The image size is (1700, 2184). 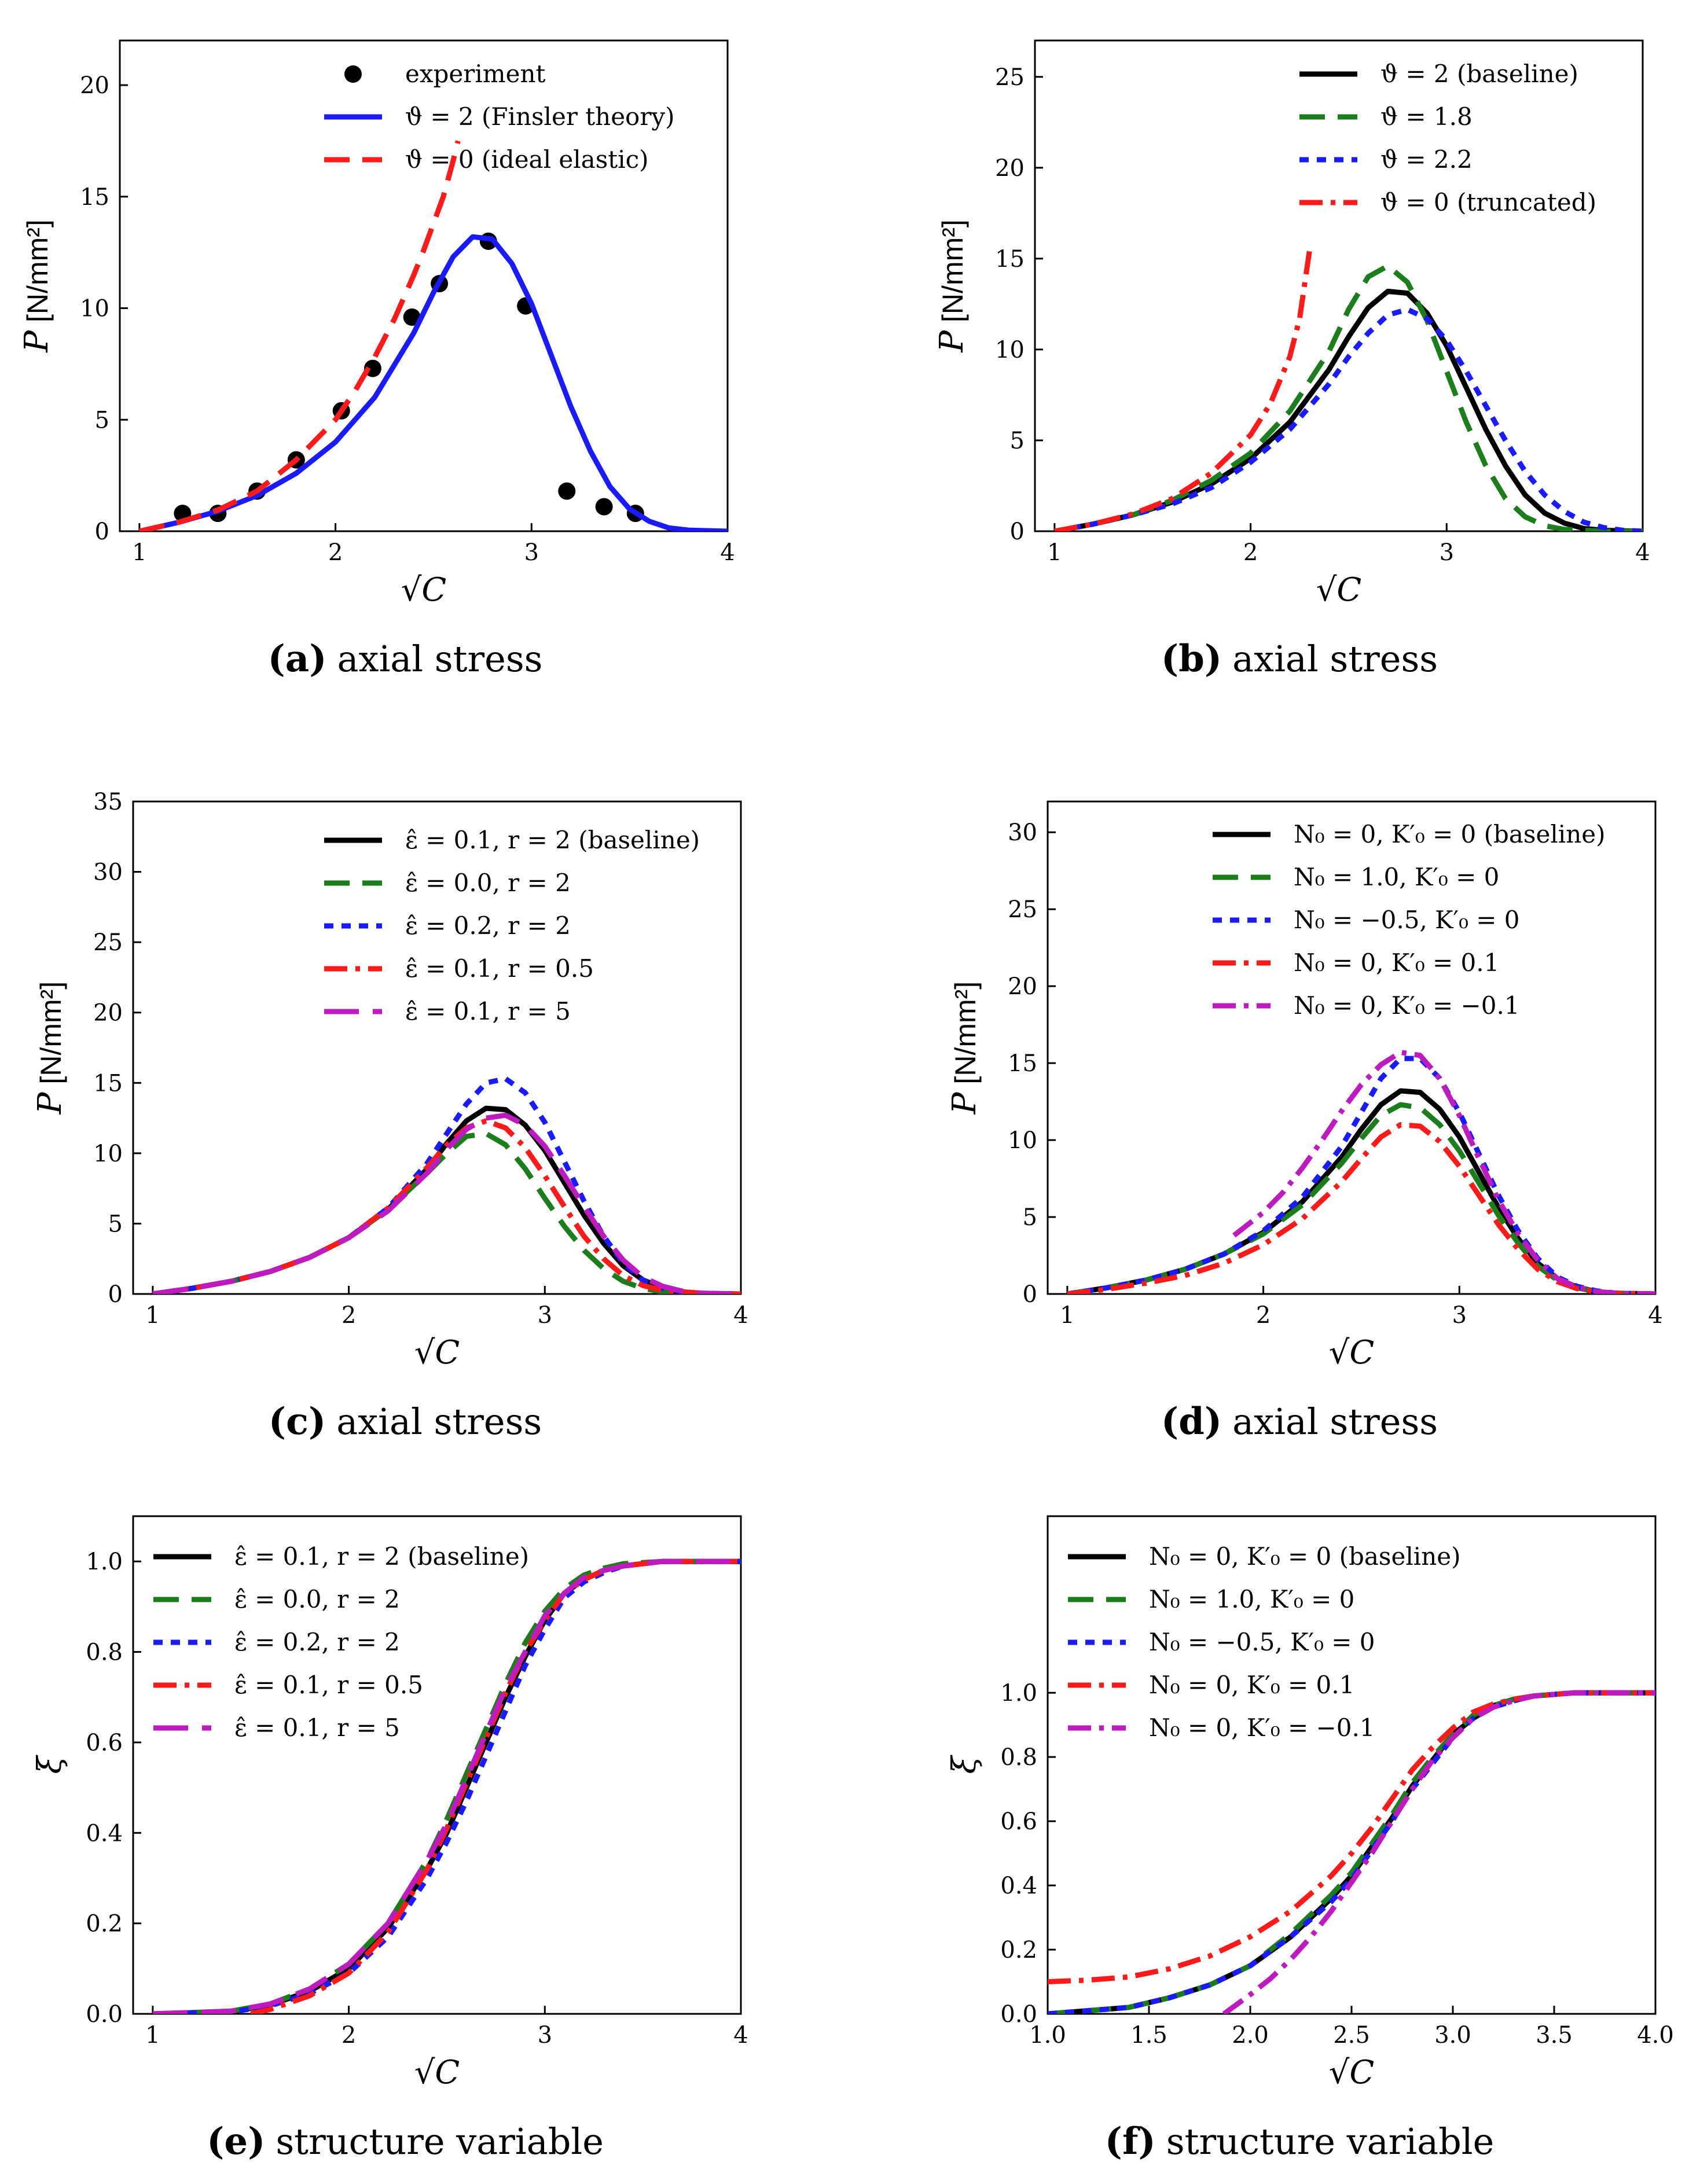 I want to click on y-tick-label: 35, so click(x=108, y=802).